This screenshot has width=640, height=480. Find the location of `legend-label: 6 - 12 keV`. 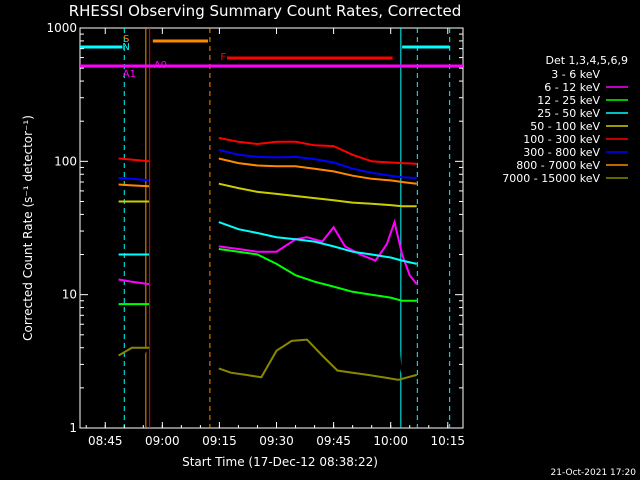

legend-label: 6 - 12 keV is located at coordinates (572, 87).